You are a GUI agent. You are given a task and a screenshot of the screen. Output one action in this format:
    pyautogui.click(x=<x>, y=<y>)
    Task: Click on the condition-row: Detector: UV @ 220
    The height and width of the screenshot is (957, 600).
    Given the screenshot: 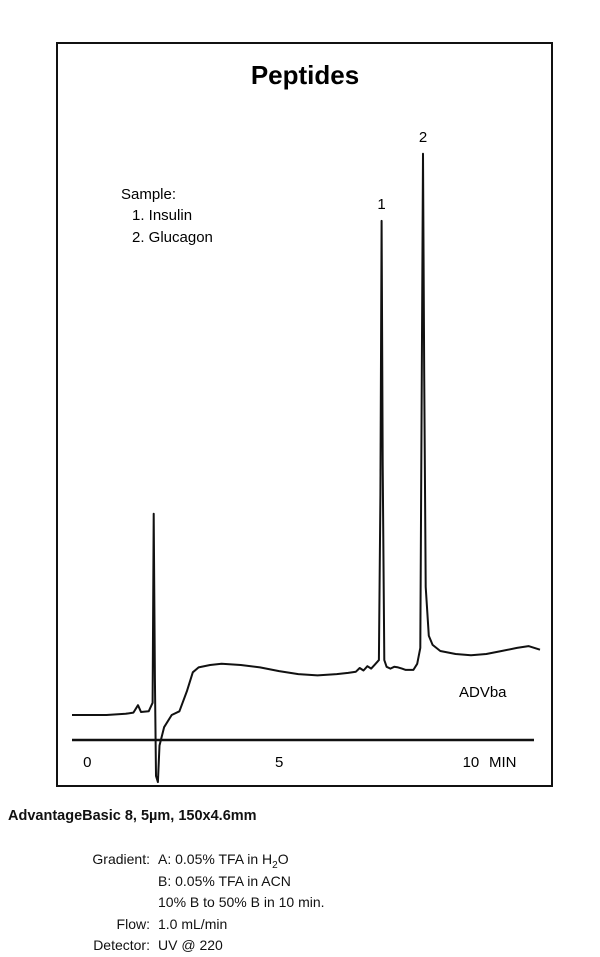 What is the action you would take?
    pyautogui.click(x=300, y=947)
    